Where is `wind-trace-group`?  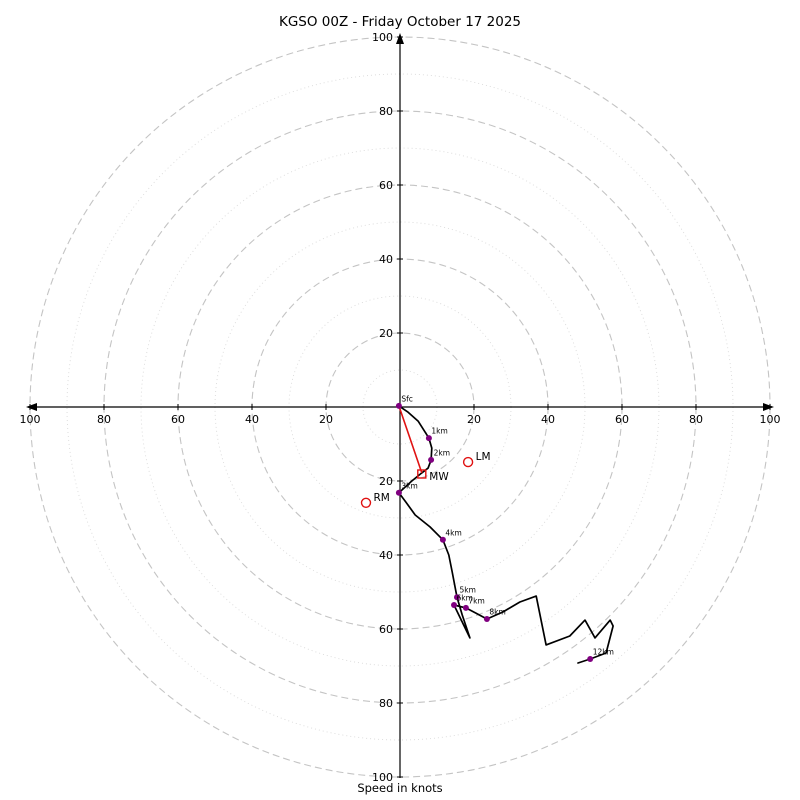
wind-trace-group is located at coordinates (506, 534).